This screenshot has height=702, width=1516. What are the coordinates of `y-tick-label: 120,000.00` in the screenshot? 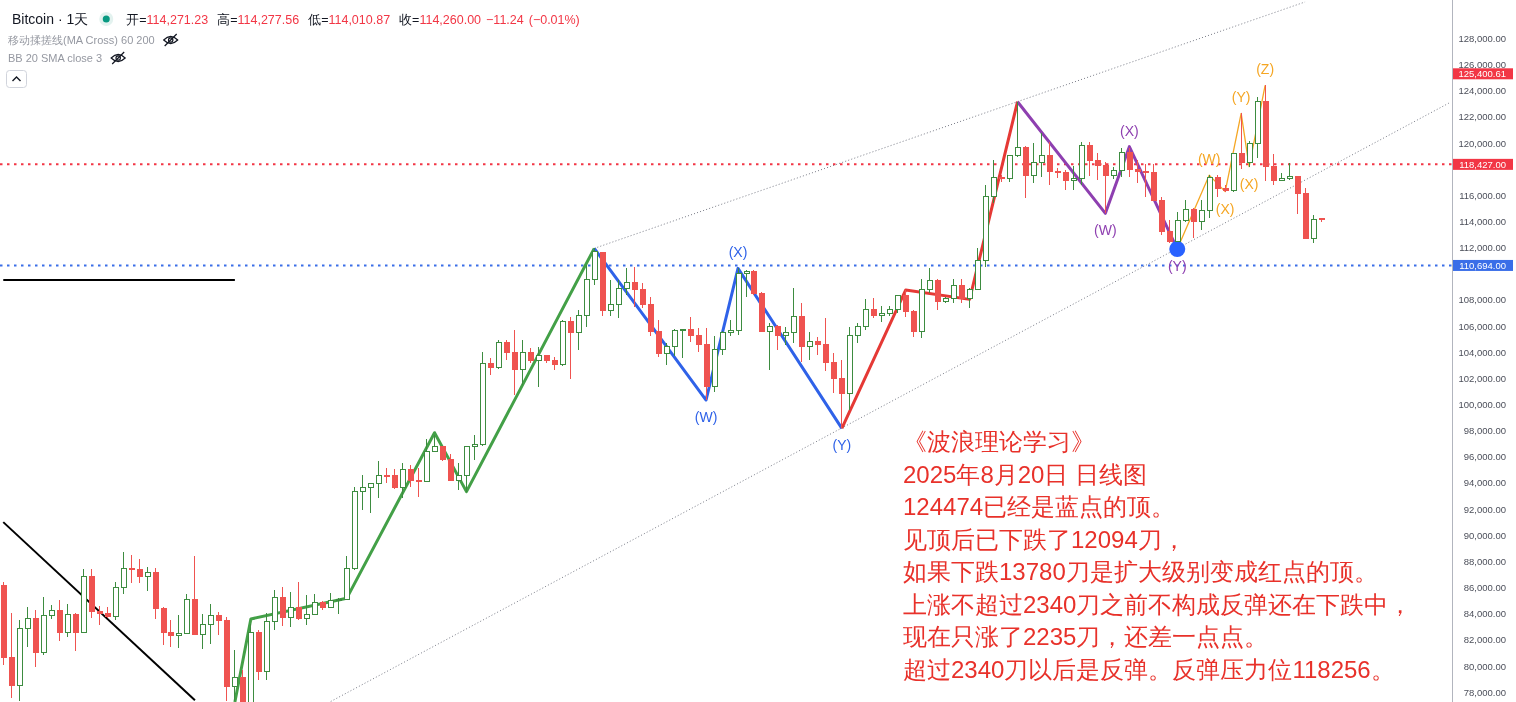 It's located at (1482, 143).